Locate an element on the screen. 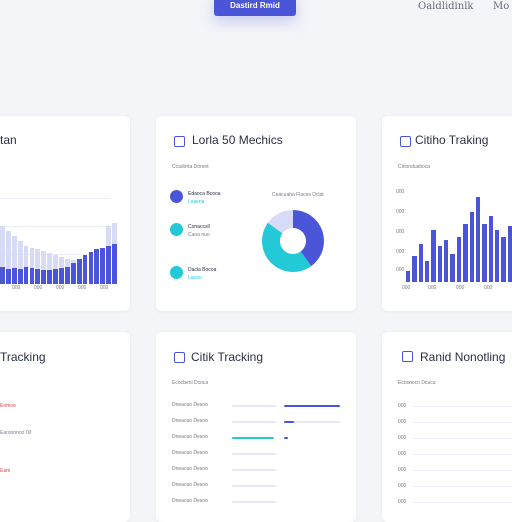 This screenshot has width=512, height=522. nav-link-2: Mo is located at coordinates (501, 6).